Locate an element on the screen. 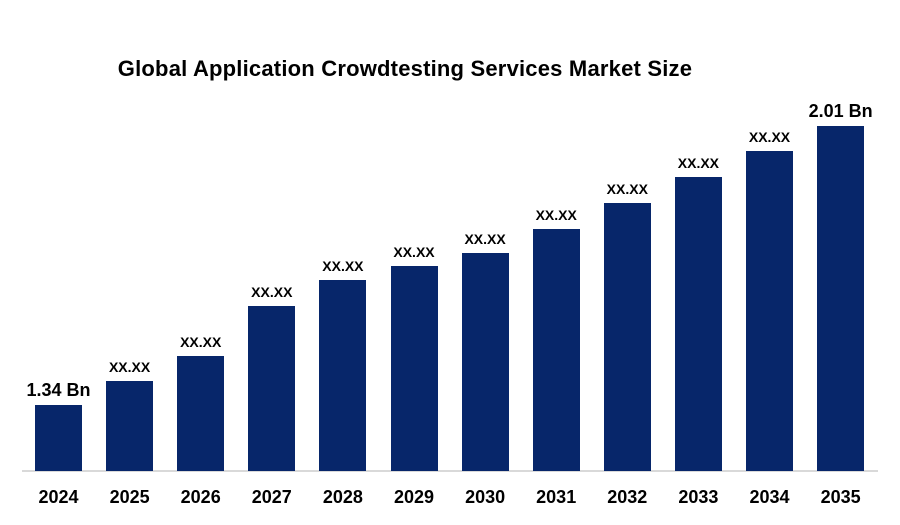 Image resolution: width=900 pixels, height=525 pixels. bar-value-label-2035: 2.01 Bn is located at coordinates (840, 111).